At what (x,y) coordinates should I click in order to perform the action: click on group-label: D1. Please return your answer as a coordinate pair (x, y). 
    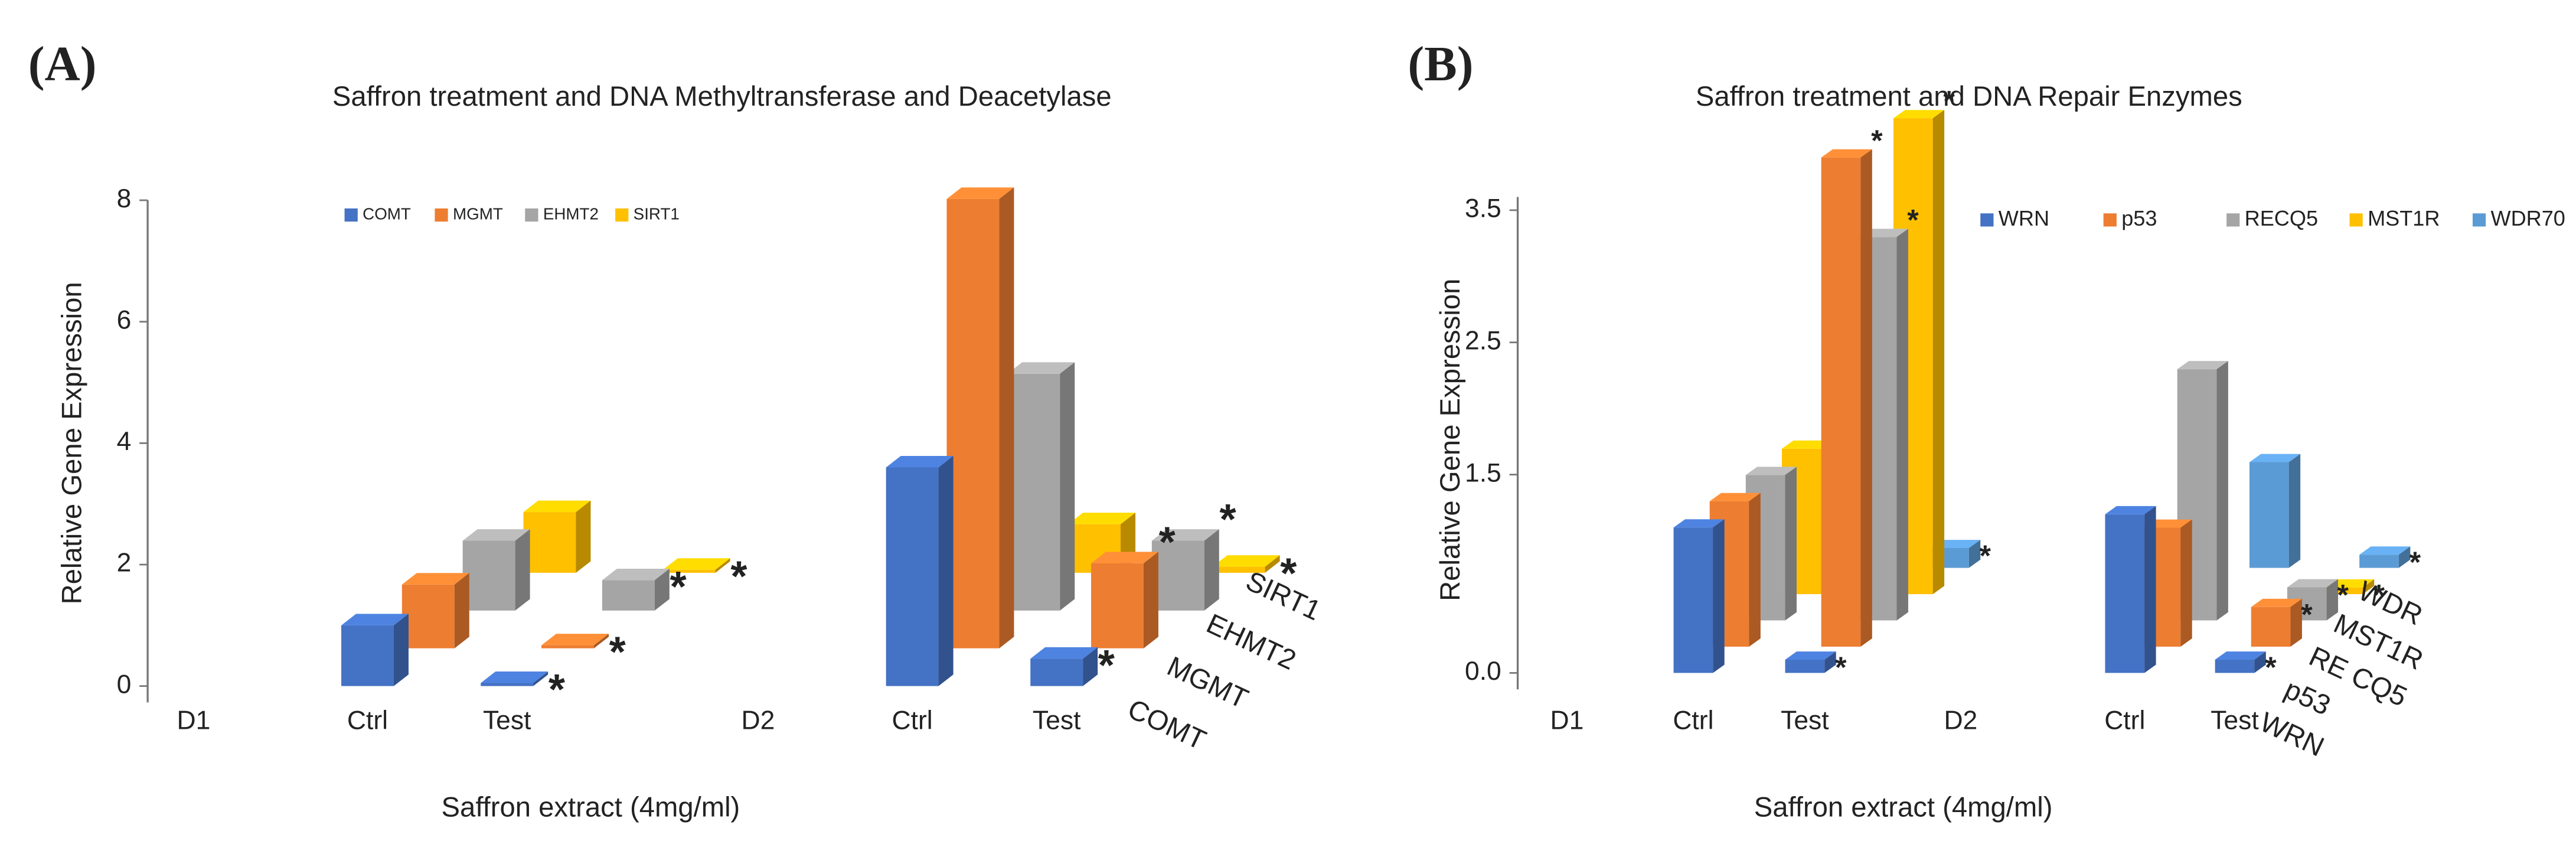
    Looking at the image, I should click on (1567, 720).